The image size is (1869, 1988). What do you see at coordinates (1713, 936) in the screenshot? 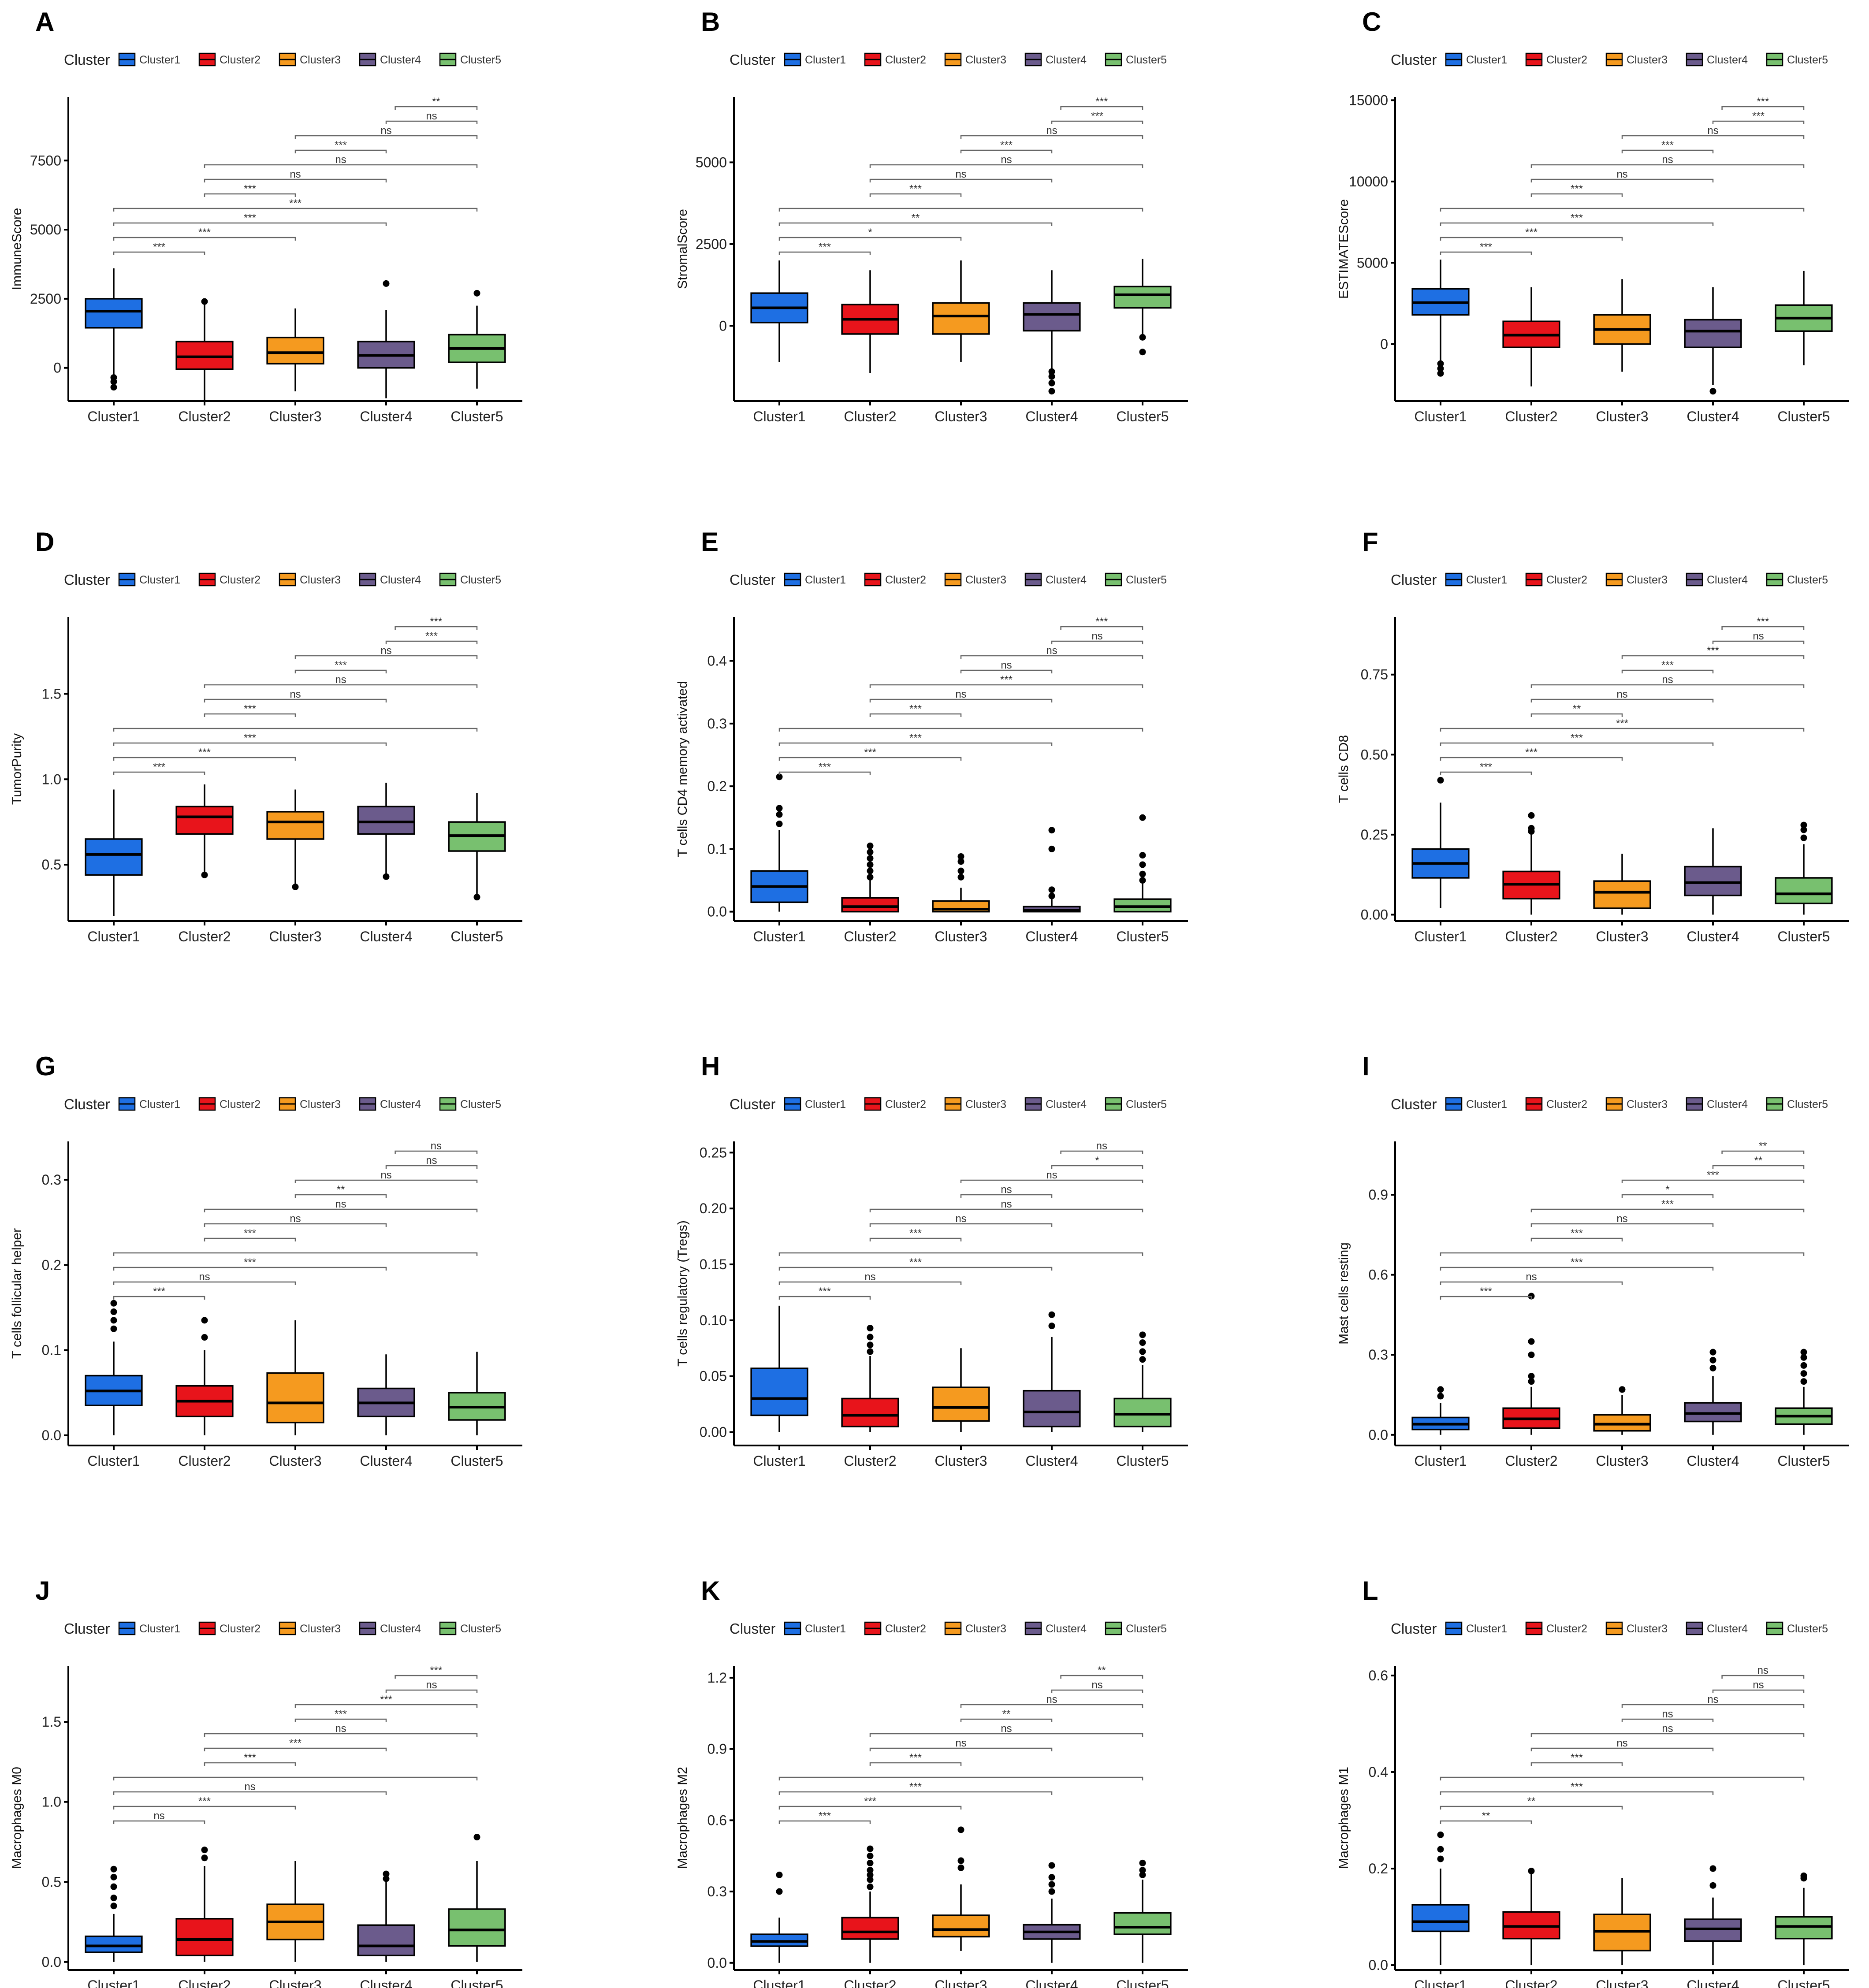
I see `x-tick-label: Cluster4` at bounding box center [1713, 936].